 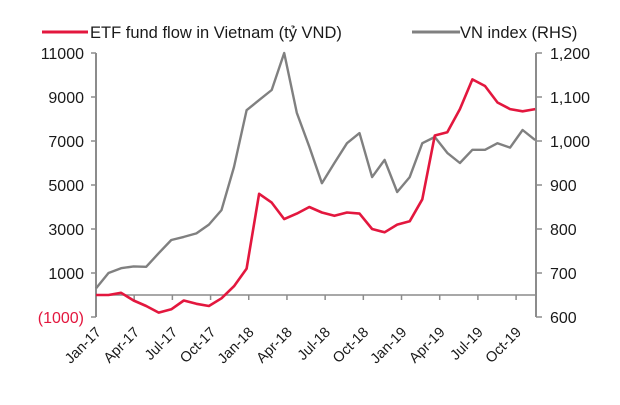 What do you see at coordinates (563, 230) in the screenshot?
I see `right-tick-label: 800` at bounding box center [563, 230].